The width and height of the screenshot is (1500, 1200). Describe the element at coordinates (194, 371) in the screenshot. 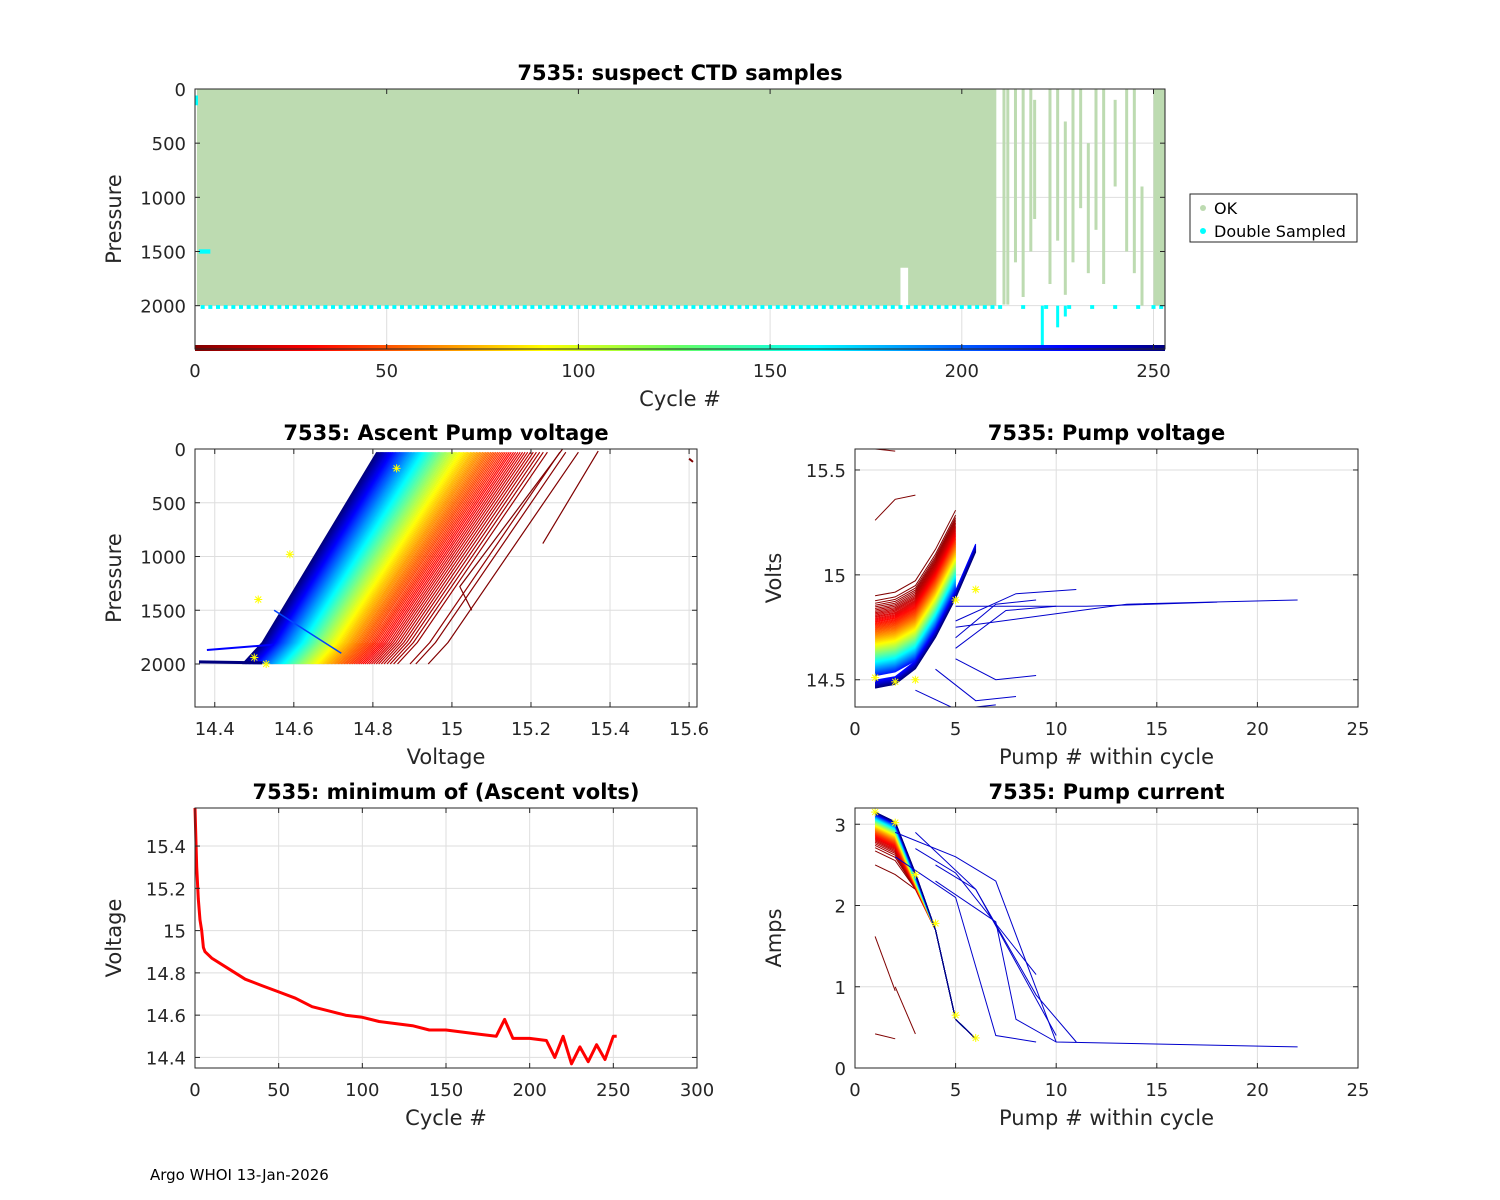

I see `x-tick-label: 0` at that location.